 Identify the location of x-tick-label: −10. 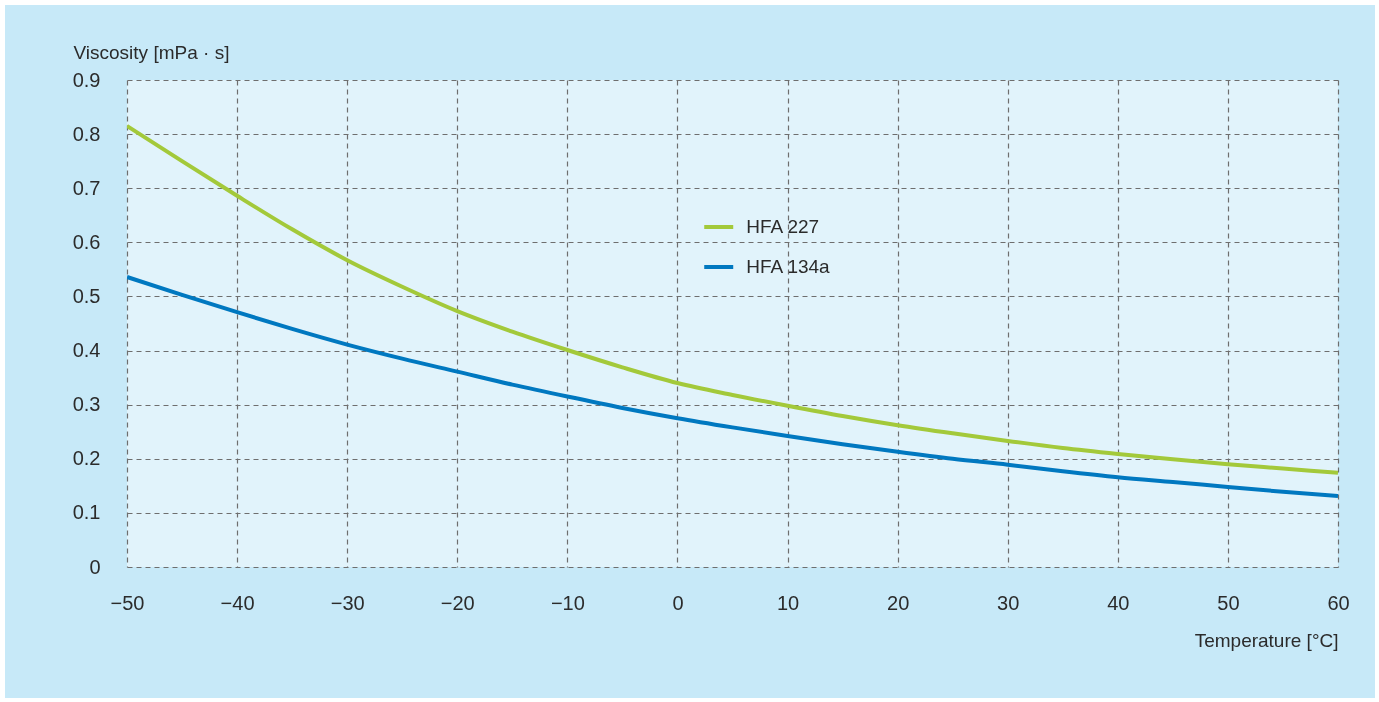
(567, 602).